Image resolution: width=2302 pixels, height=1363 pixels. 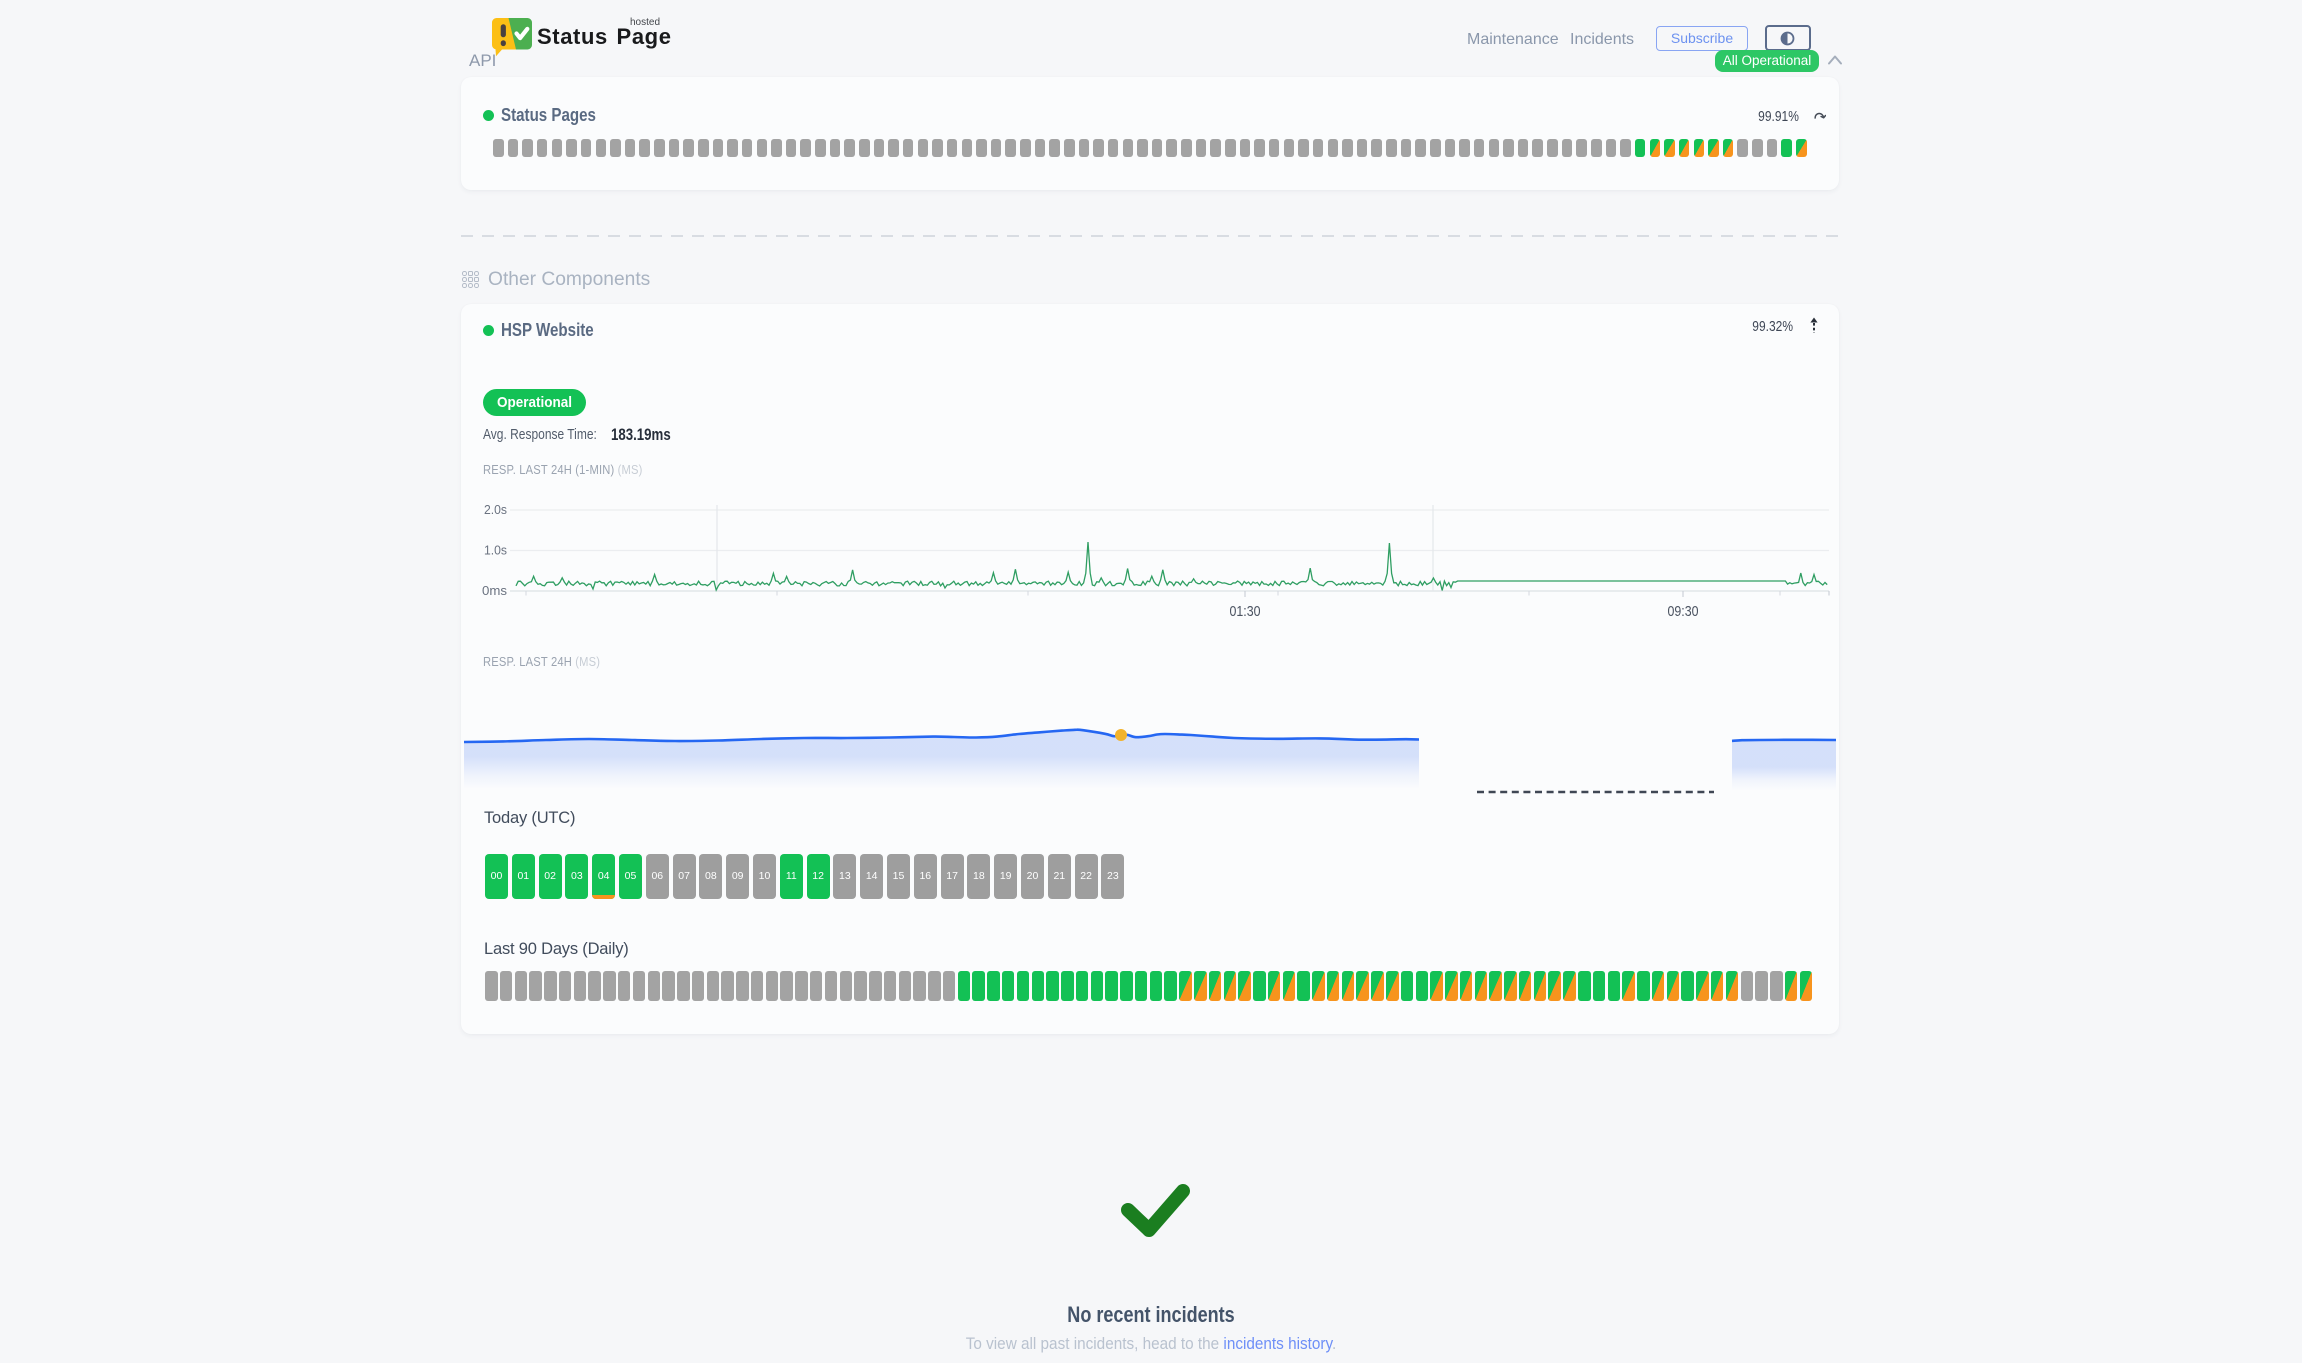 What do you see at coordinates (495, 509) in the screenshot?
I see `svg-text: 2.0s` at bounding box center [495, 509].